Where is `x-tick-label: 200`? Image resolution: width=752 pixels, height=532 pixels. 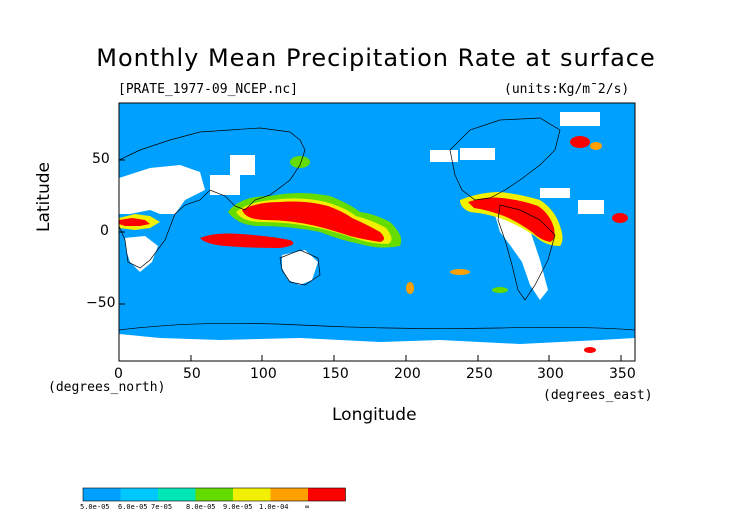
x-tick-label: 200 is located at coordinates (407, 374).